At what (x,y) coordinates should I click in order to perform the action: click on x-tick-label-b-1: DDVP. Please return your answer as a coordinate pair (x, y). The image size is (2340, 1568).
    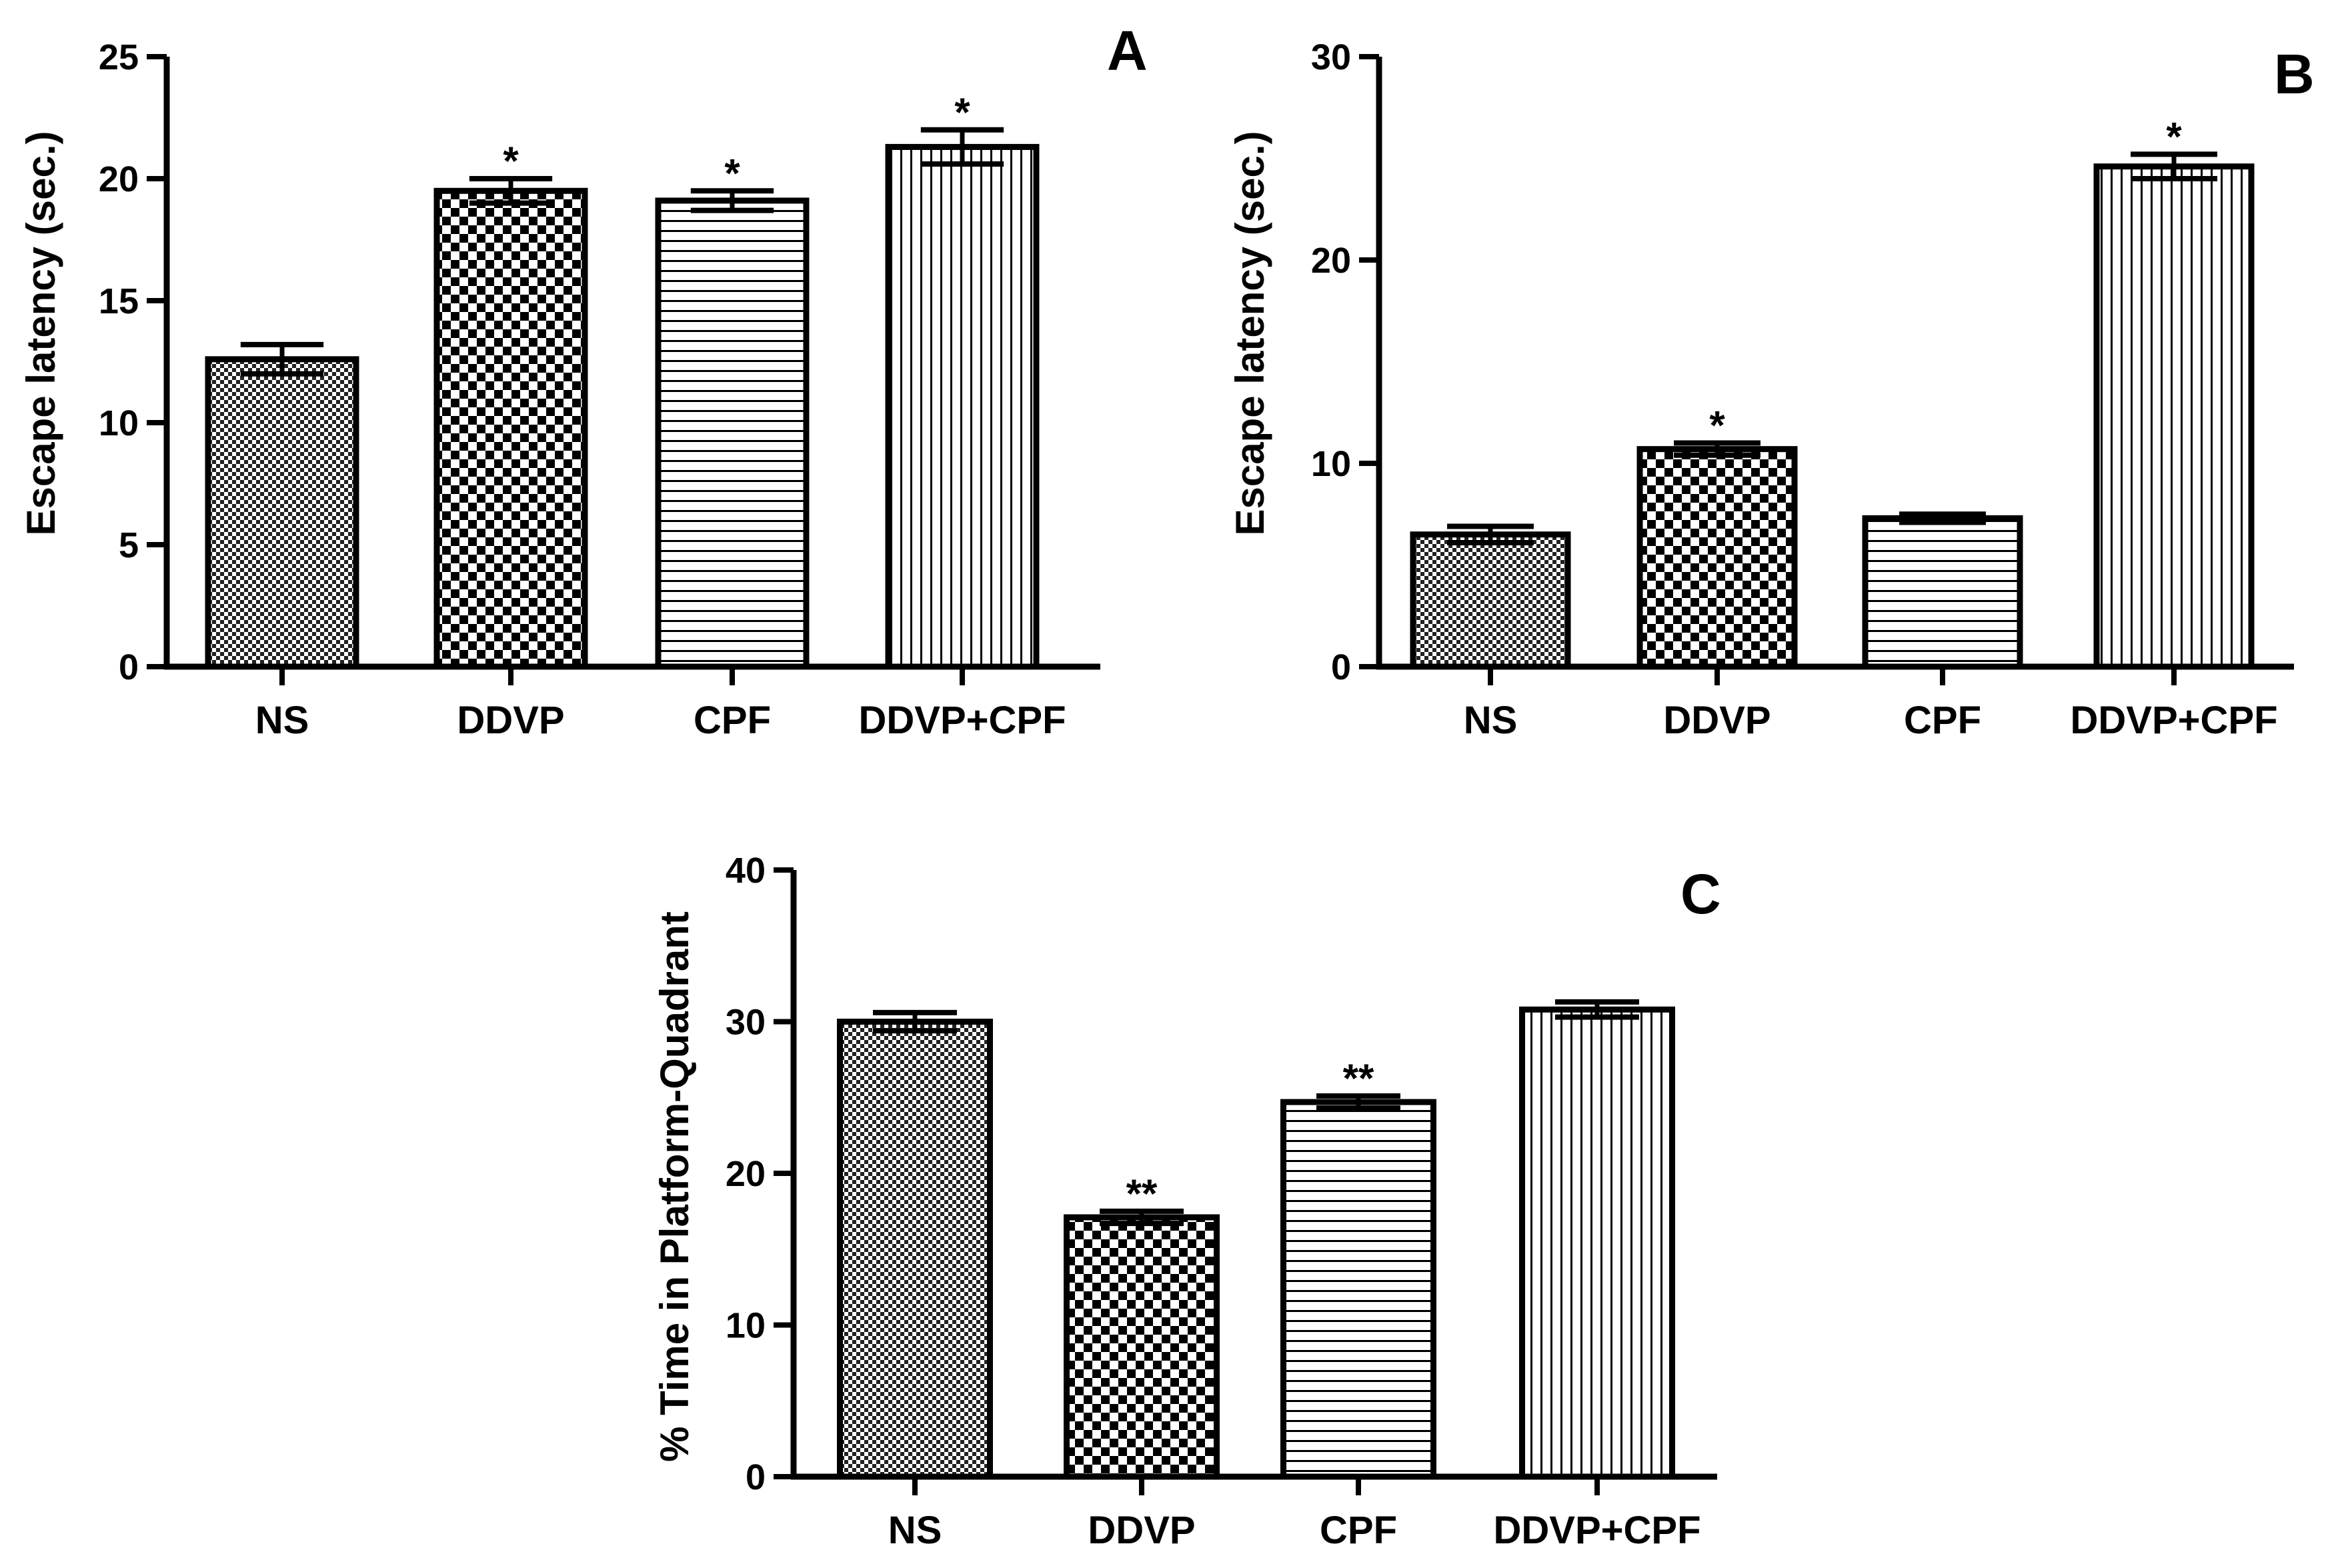
    Looking at the image, I should click on (1717, 720).